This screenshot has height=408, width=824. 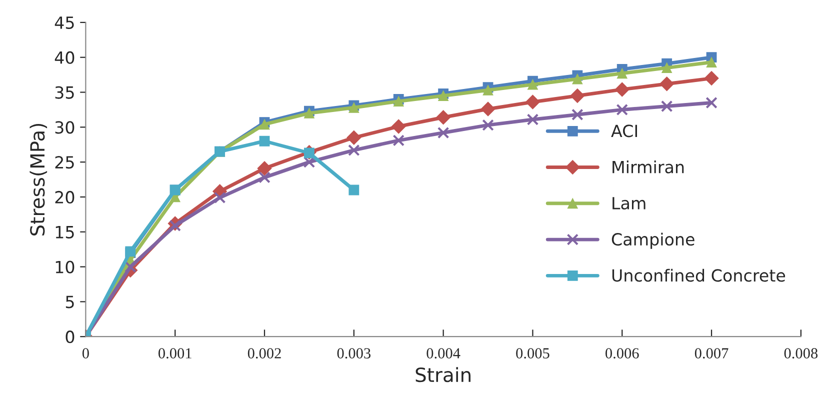 I want to click on y-tick-label: 0, so click(x=70, y=337).